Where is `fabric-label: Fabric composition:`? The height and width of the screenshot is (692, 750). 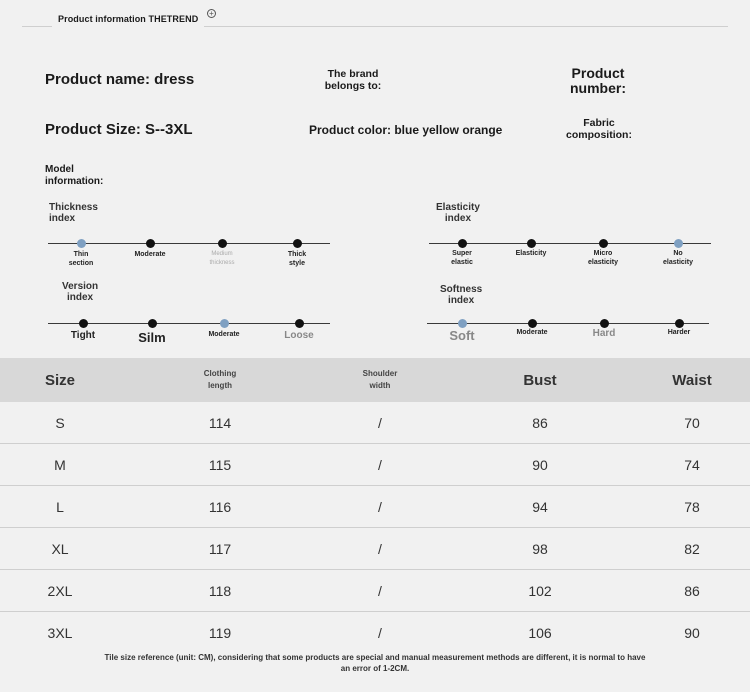 fabric-label: Fabric composition: is located at coordinates (599, 129).